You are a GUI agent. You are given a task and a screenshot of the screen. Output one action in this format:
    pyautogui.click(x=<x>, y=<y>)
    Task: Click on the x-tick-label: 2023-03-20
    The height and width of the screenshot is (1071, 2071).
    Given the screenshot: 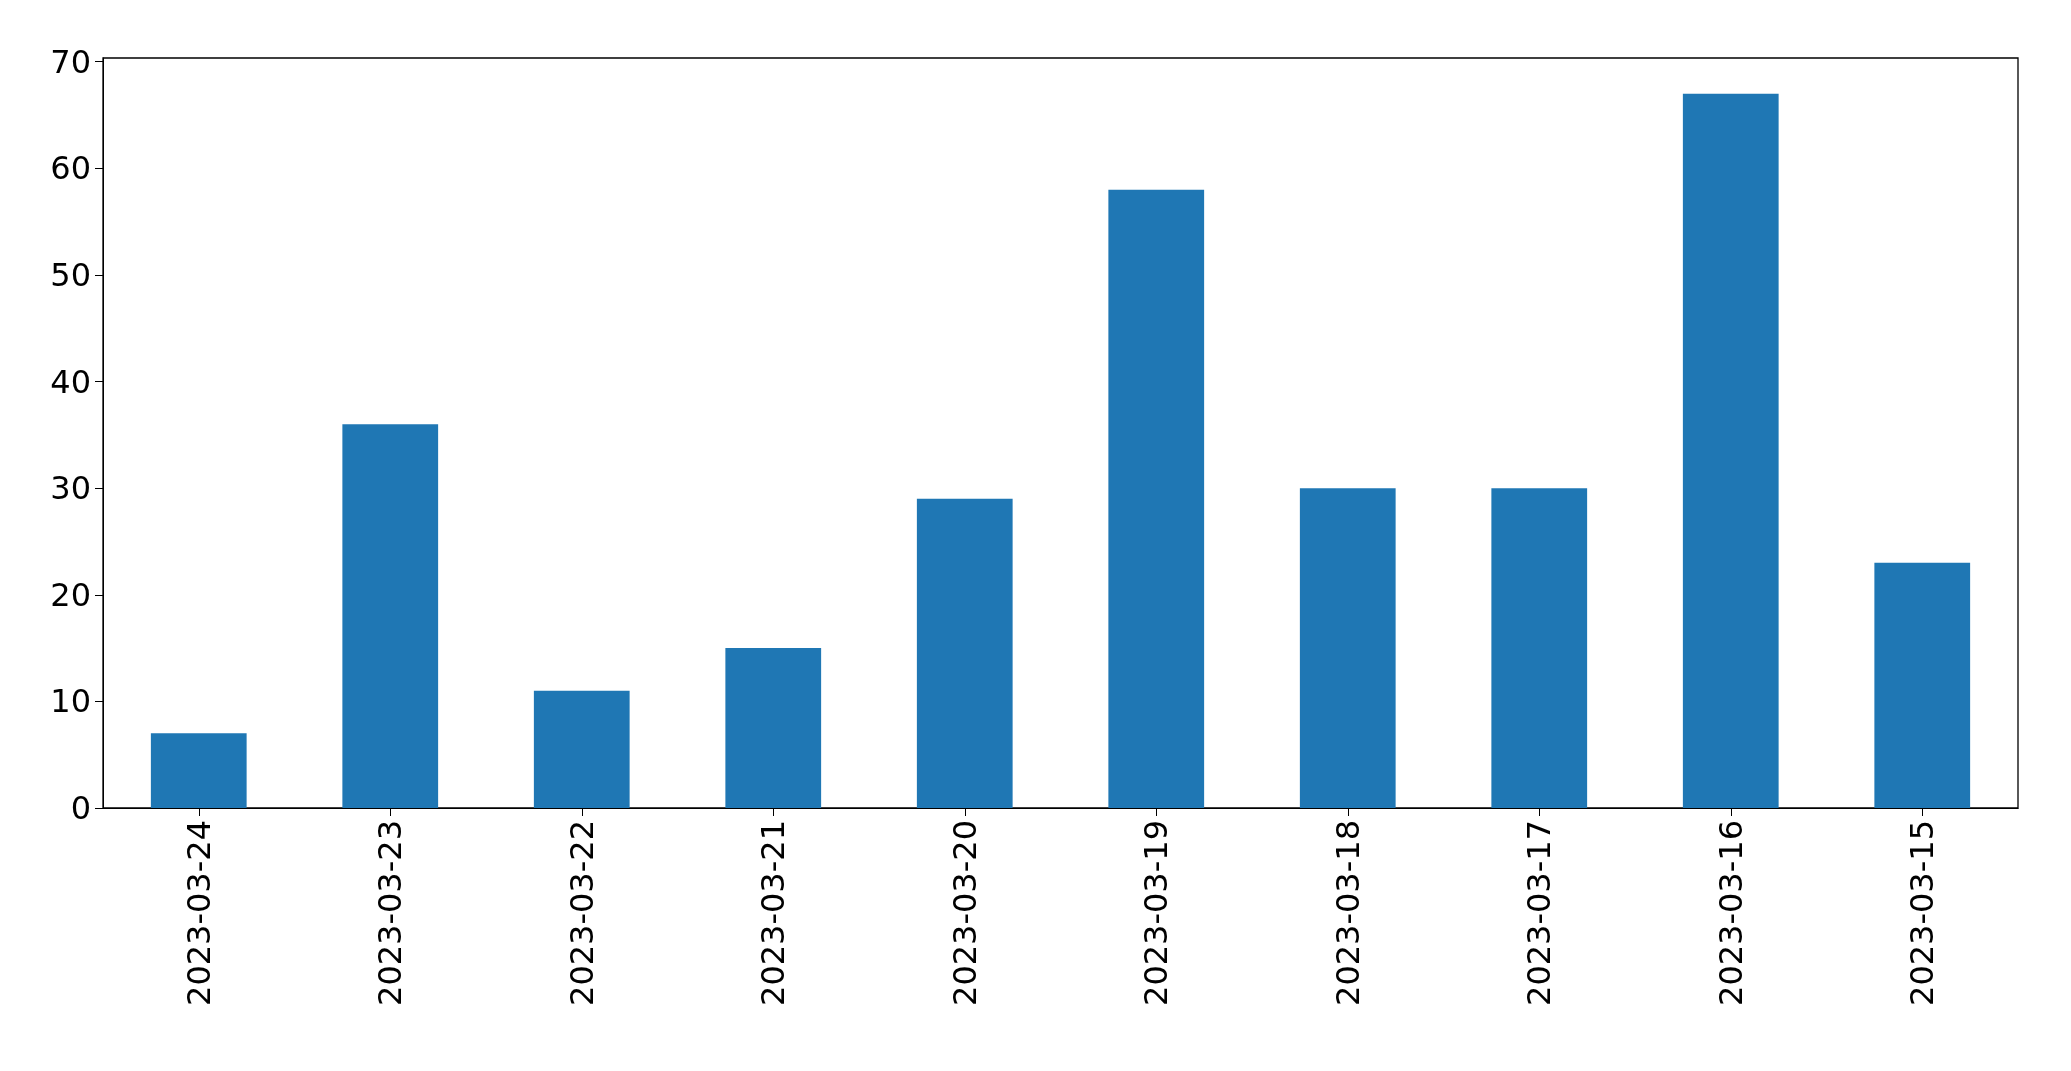 What is the action you would take?
    pyautogui.click(x=964, y=913)
    